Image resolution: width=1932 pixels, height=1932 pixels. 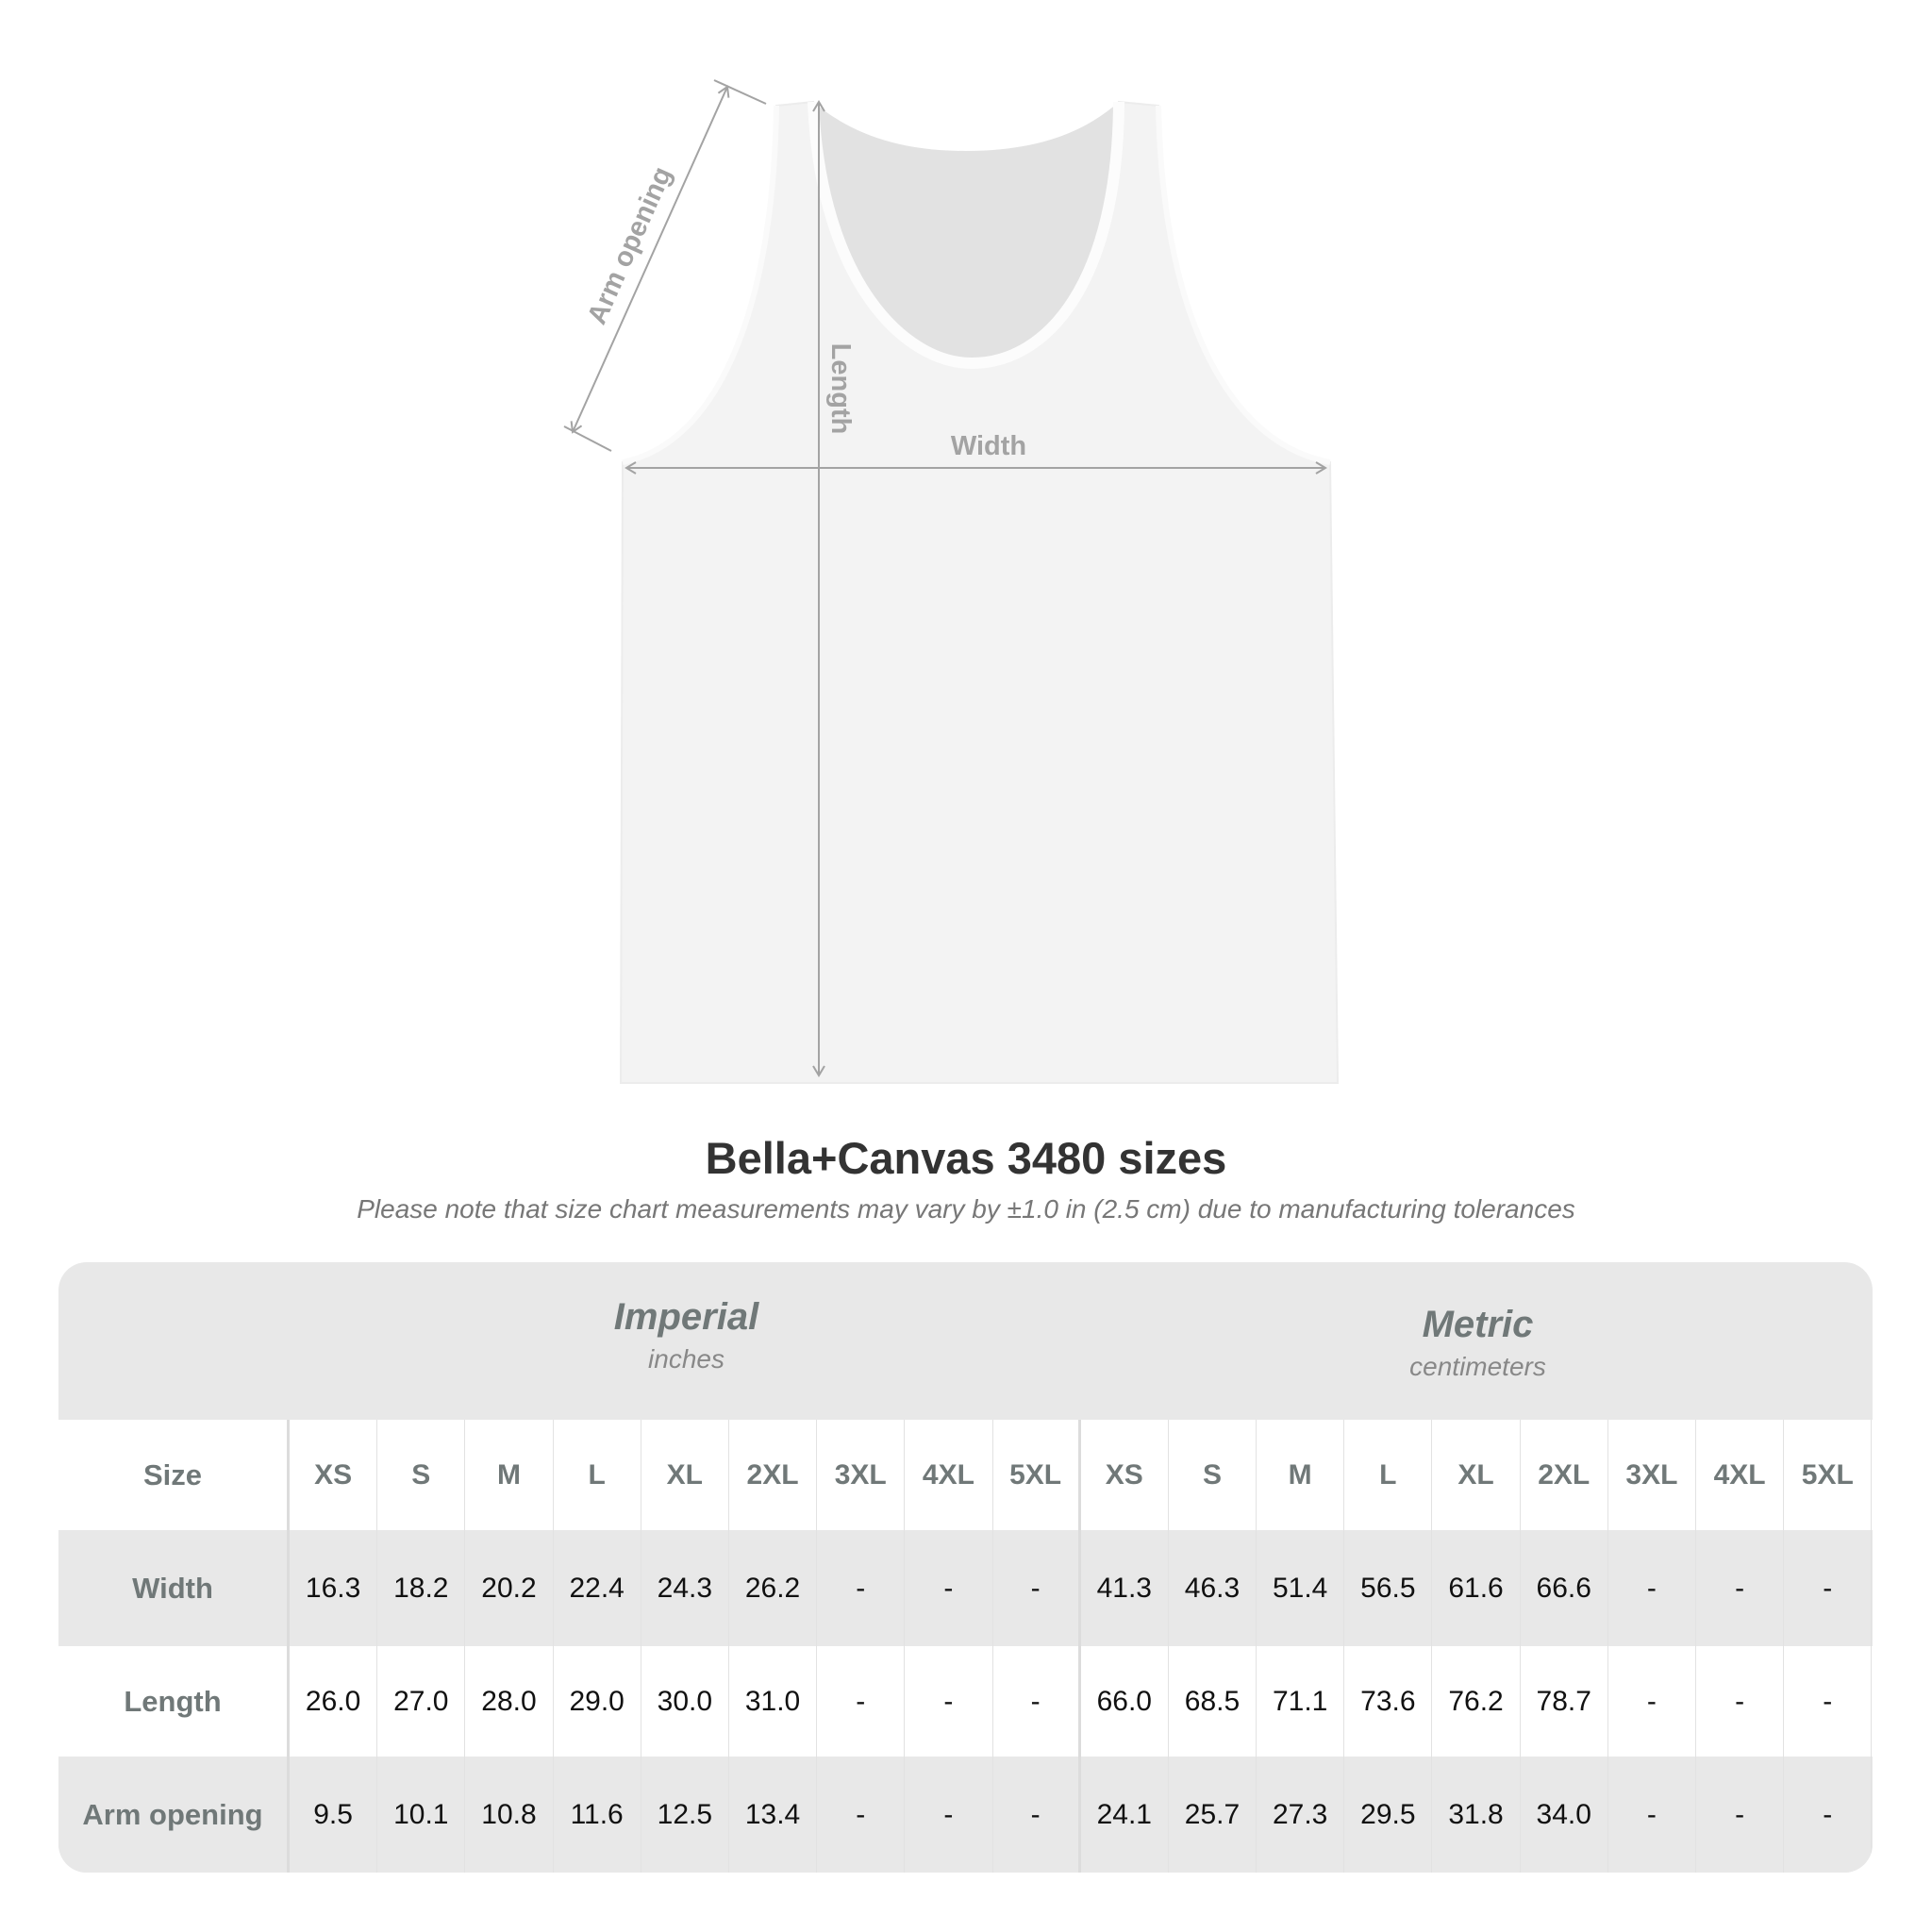 I want to click on imperial-unit: inches, so click(x=686, y=1359).